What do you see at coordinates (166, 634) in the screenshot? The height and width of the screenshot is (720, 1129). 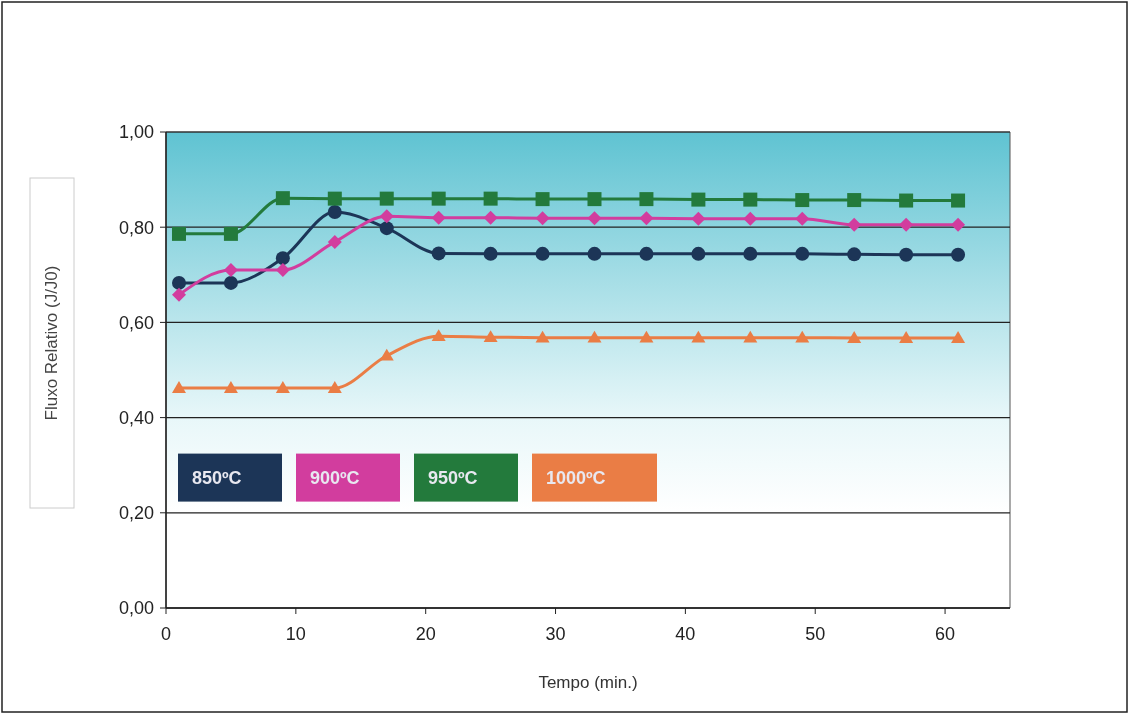 I see `x-tick-label: 0` at bounding box center [166, 634].